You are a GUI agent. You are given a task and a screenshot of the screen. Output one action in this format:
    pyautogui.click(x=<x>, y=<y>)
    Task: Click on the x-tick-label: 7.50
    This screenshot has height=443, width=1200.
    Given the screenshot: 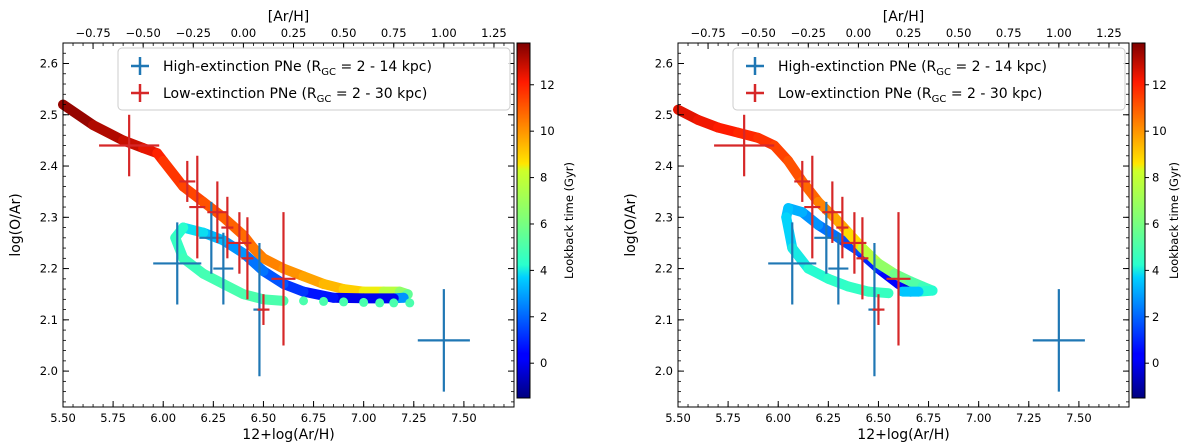 What is the action you would take?
    pyautogui.click(x=1079, y=418)
    